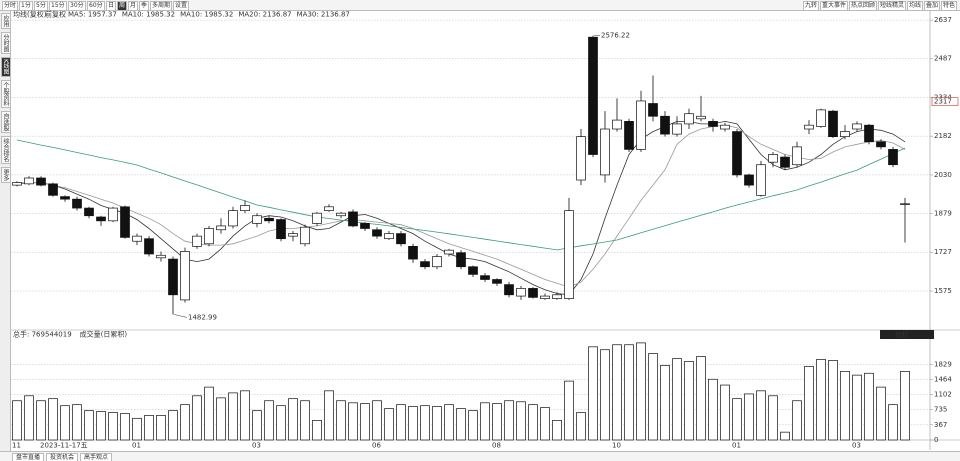 The image size is (960, 461). What do you see at coordinates (144, 6) in the screenshot?
I see `toolbar-tab: 季` at bounding box center [144, 6].